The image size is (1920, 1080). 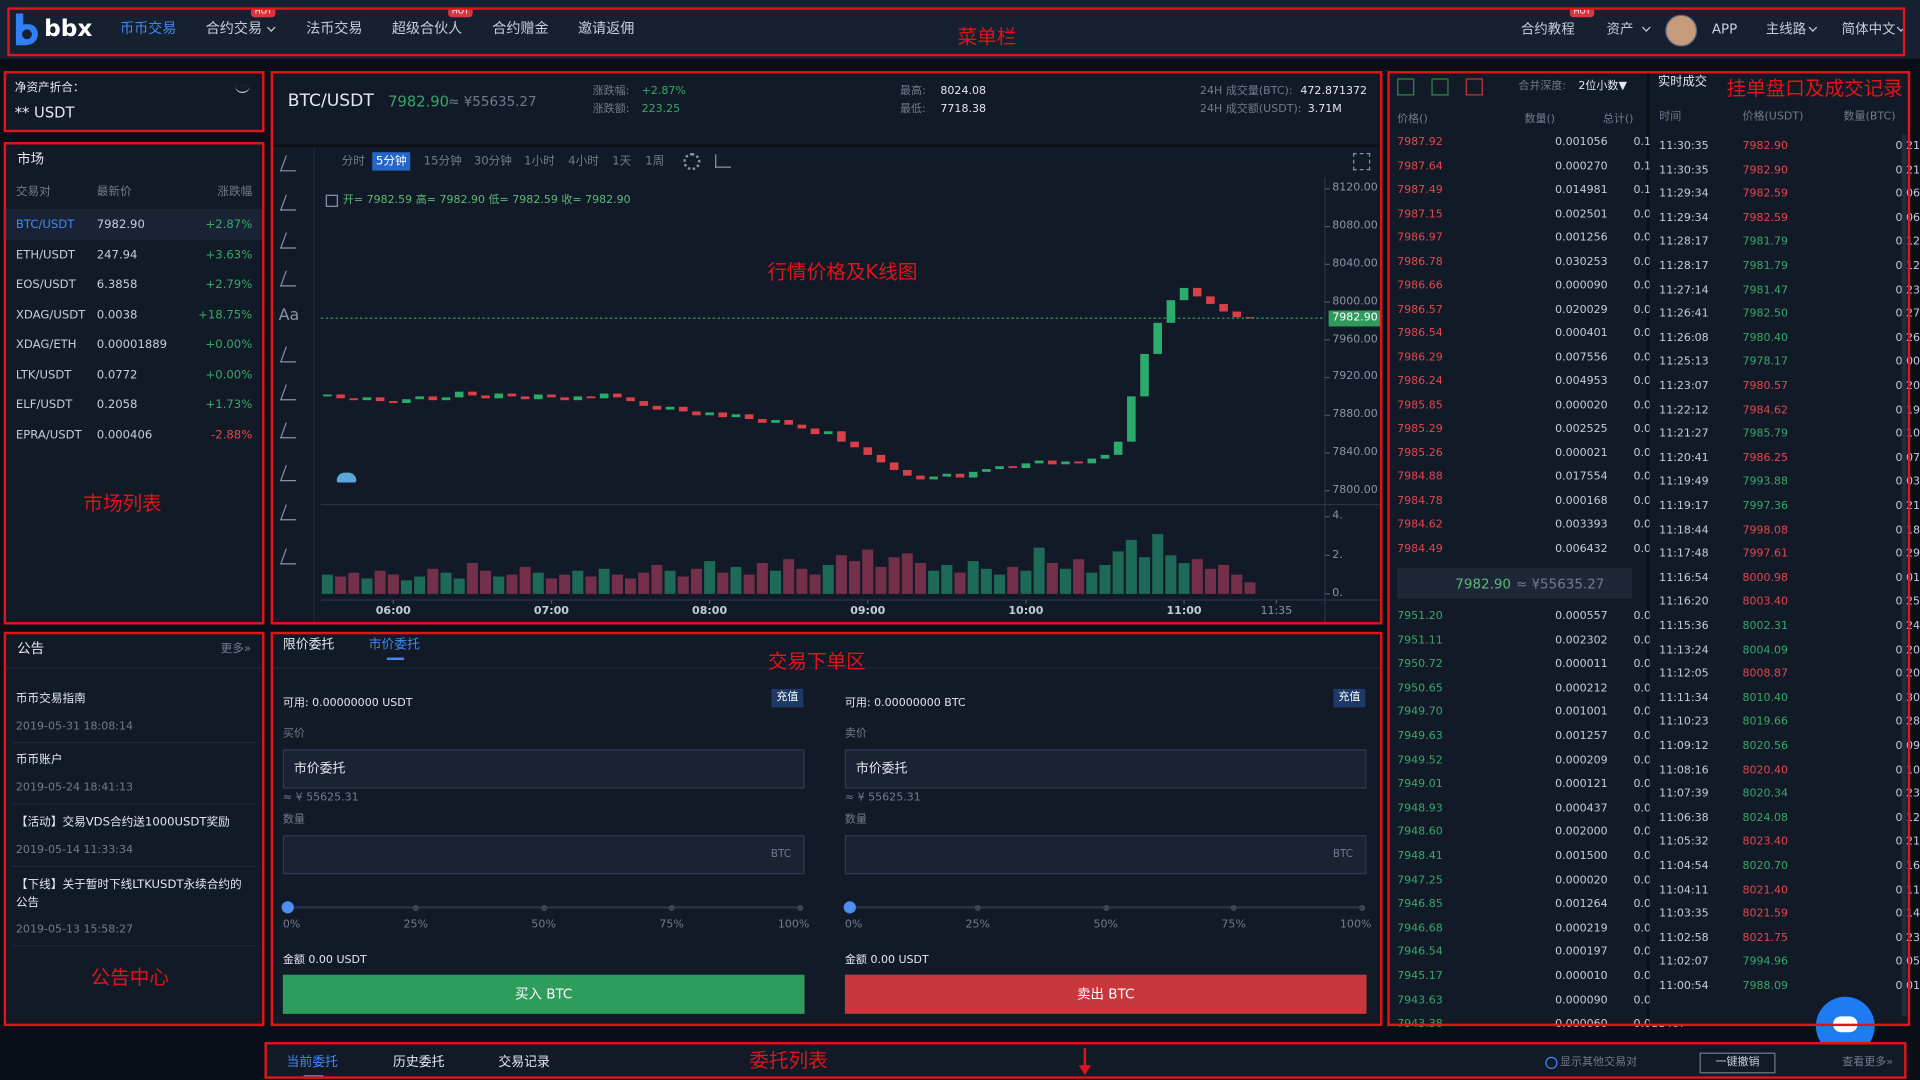 What do you see at coordinates (50, 699) in the screenshot?
I see `notice-title: 币币交易指南` at bounding box center [50, 699].